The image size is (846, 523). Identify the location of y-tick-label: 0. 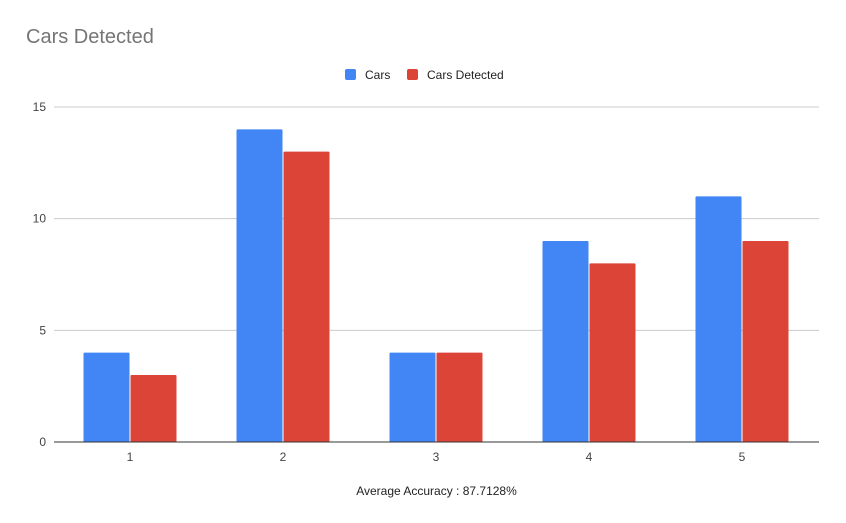
(42, 442).